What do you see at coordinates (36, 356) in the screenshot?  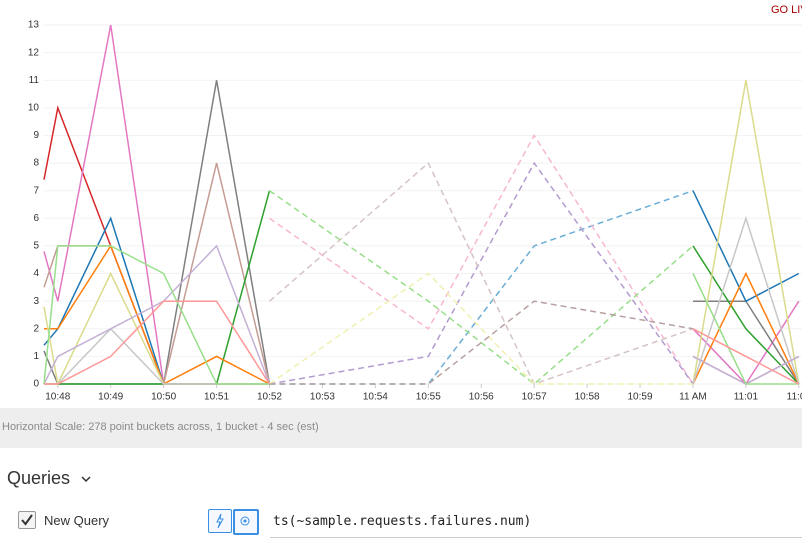 I see `y-tick-label: 1` at bounding box center [36, 356].